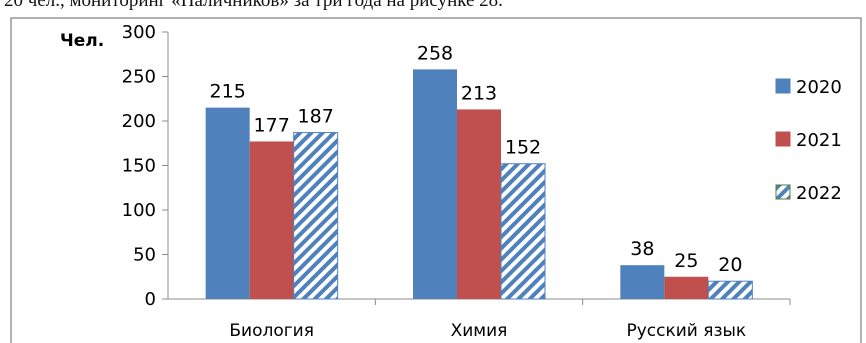 The width and height of the screenshot is (866, 343). What do you see at coordinates (730, 265) in the screenshot?
I see `data-label: 20` at bounding box center [730, 265].